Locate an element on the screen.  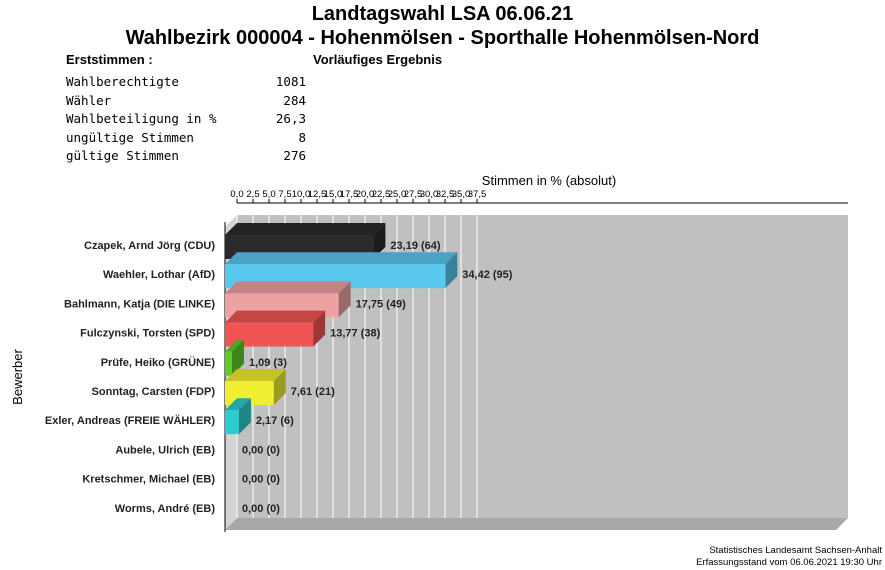
category-label: Waehler, Lothar (AfD) is located at coordinates (159, 275).